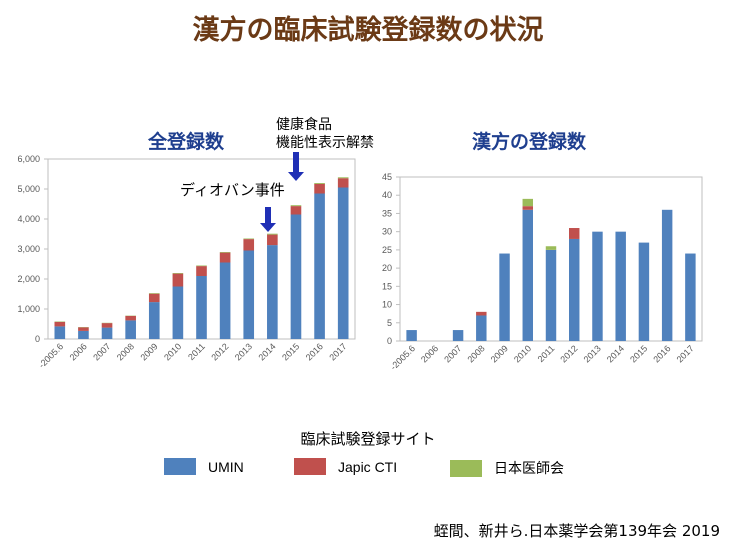  What do you see at coordinates (551, 295) in the screenshot?
I see `bar-UMIN-2011` at bounding box center [551, 295].